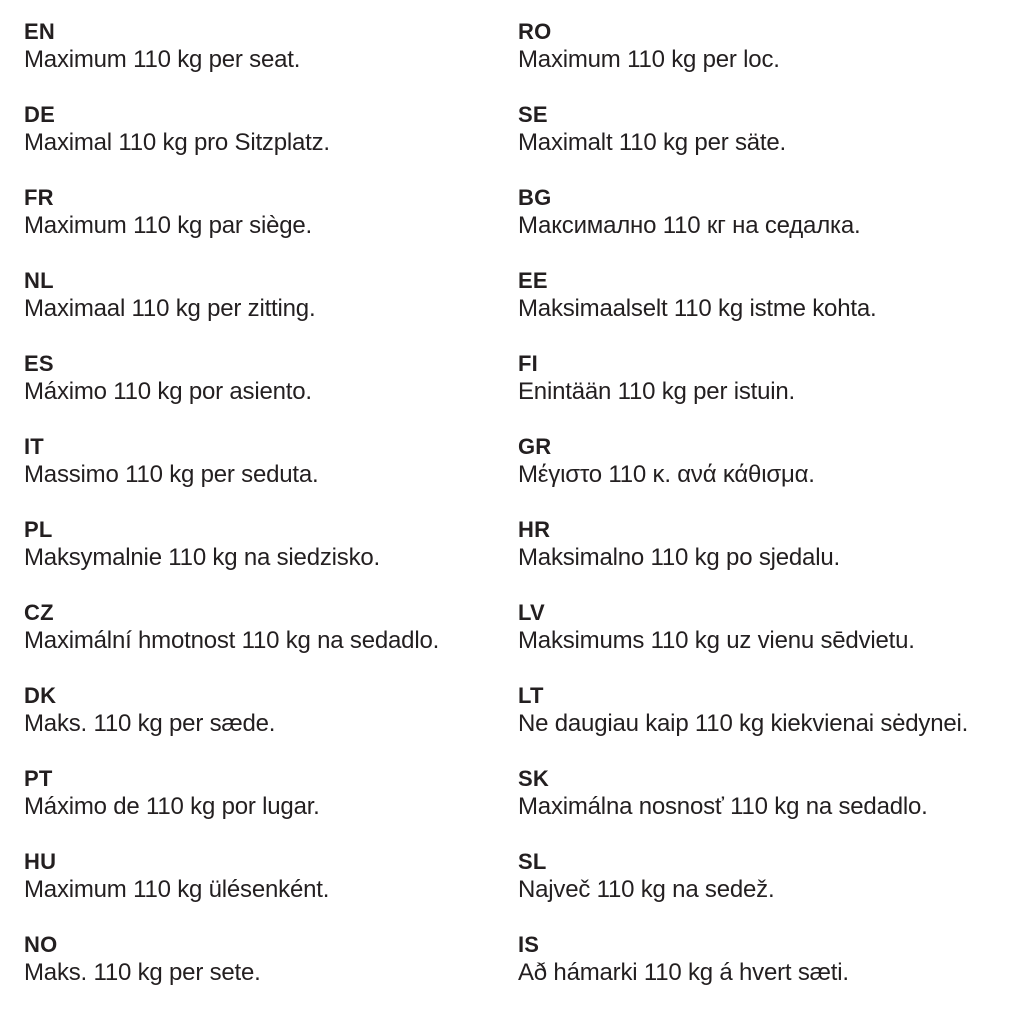 This screenshot has height=1024, width=1024. I want to click on language-entry: RO Maximum 110 kg per loc., so click(759, 59).